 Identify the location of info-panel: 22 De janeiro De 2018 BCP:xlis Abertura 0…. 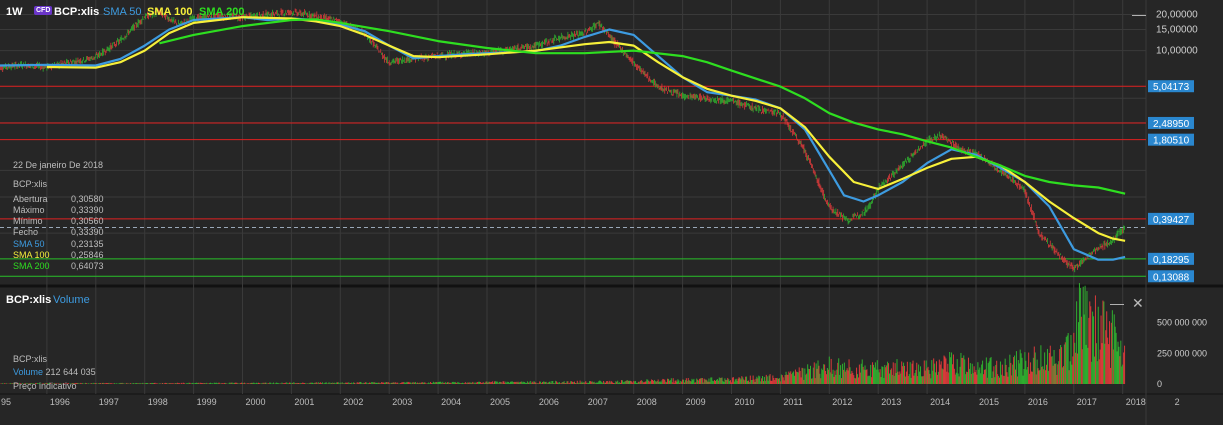
(58, 216).